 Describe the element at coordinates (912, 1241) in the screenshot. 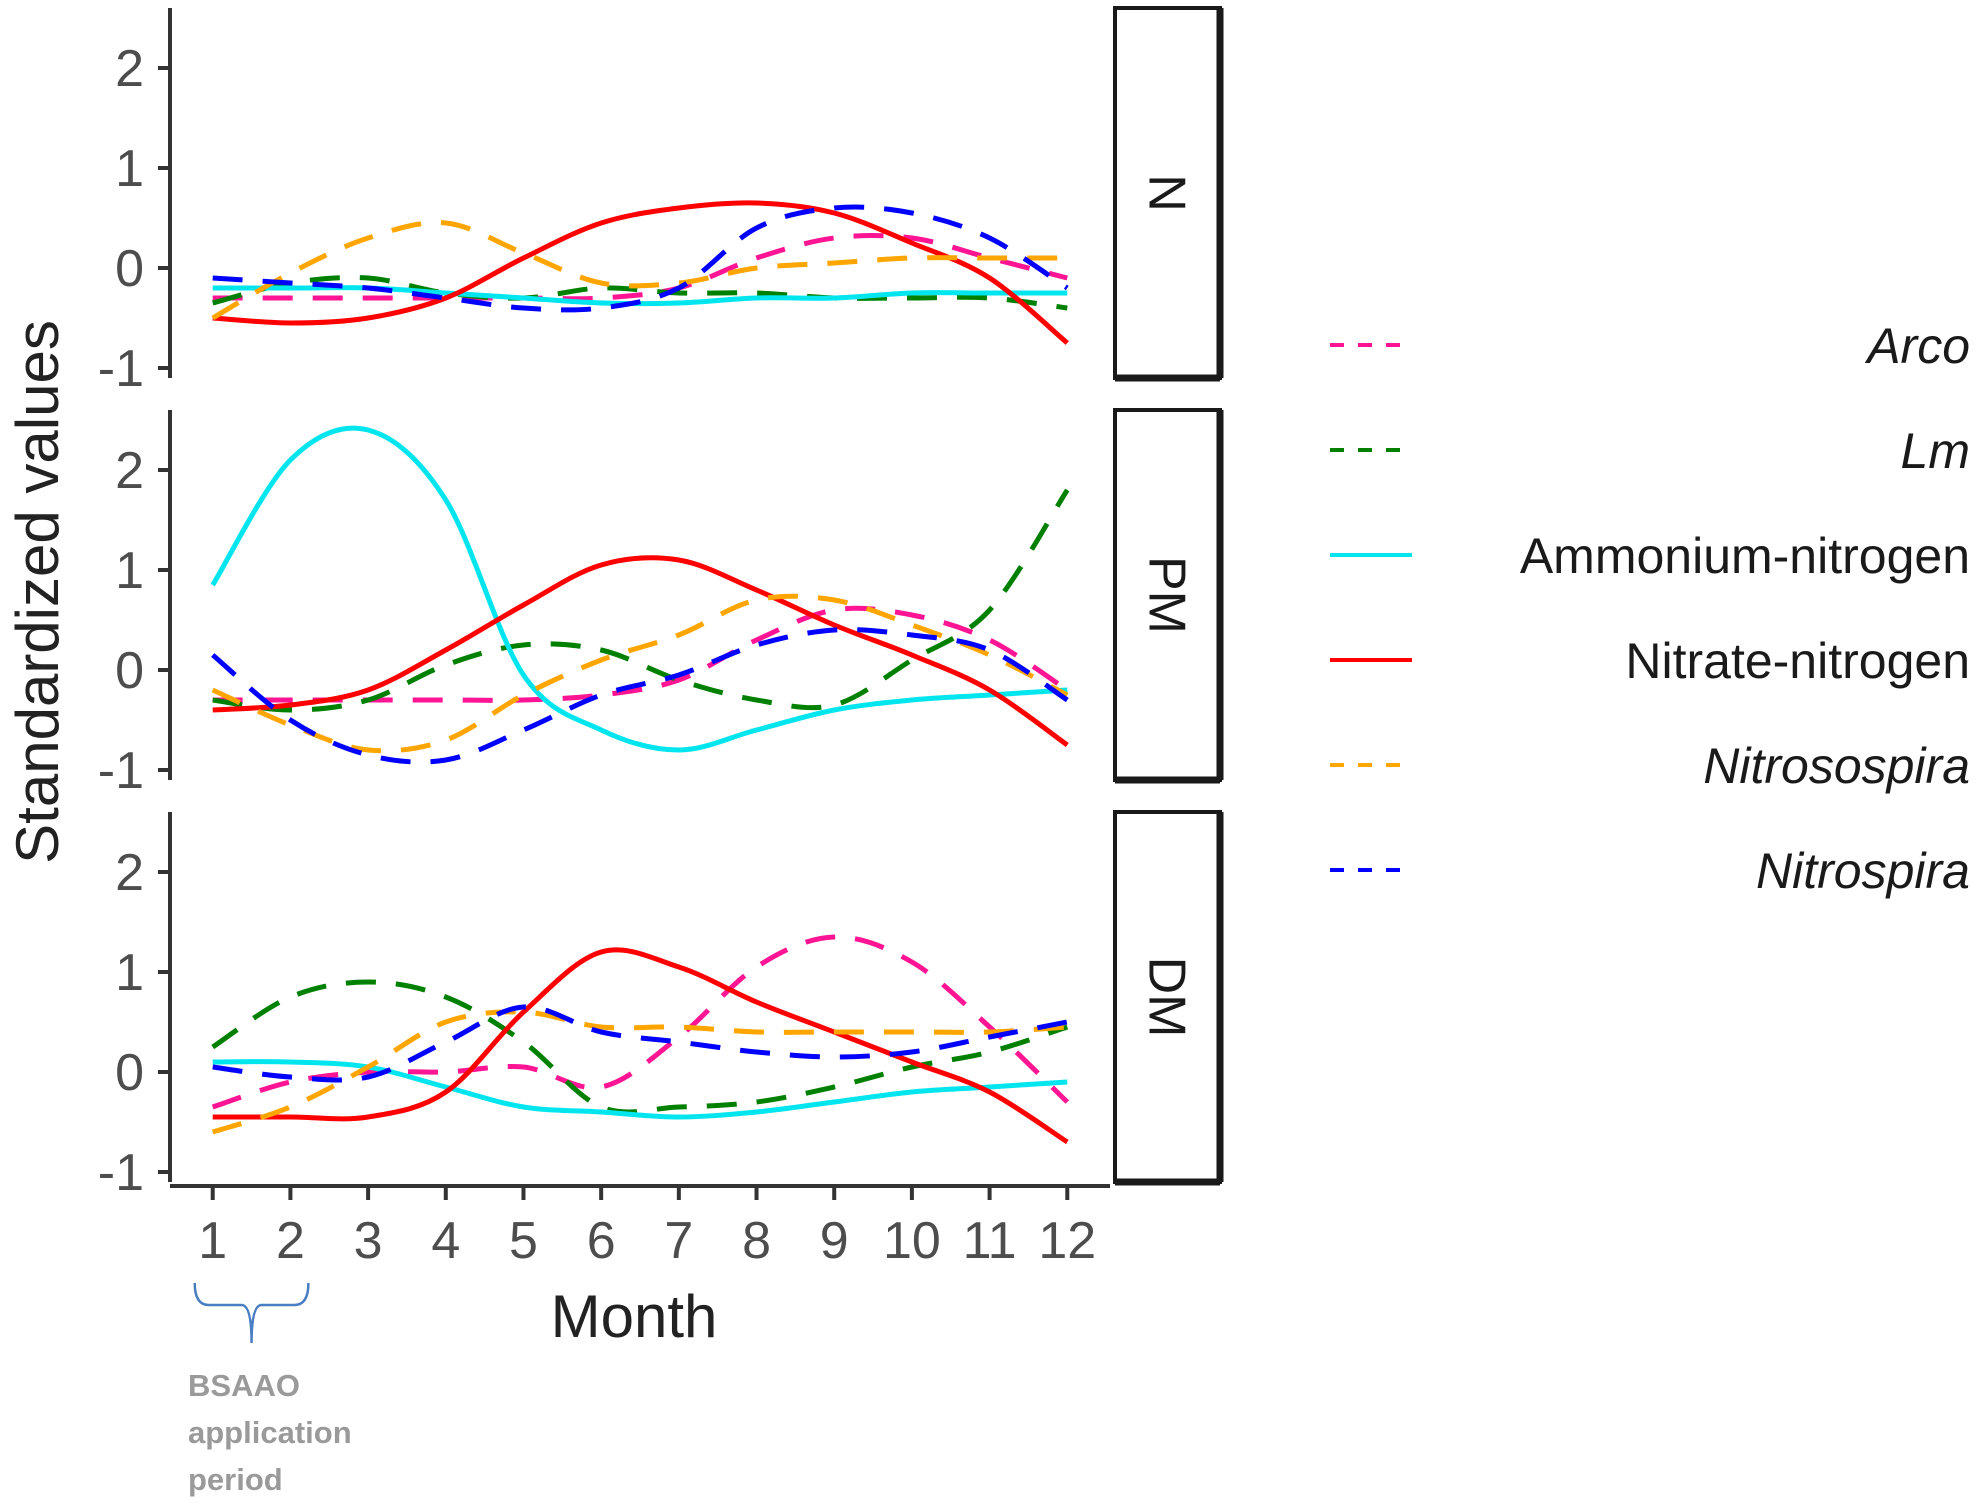

I see `x-tick-label-9: 10` at that location.